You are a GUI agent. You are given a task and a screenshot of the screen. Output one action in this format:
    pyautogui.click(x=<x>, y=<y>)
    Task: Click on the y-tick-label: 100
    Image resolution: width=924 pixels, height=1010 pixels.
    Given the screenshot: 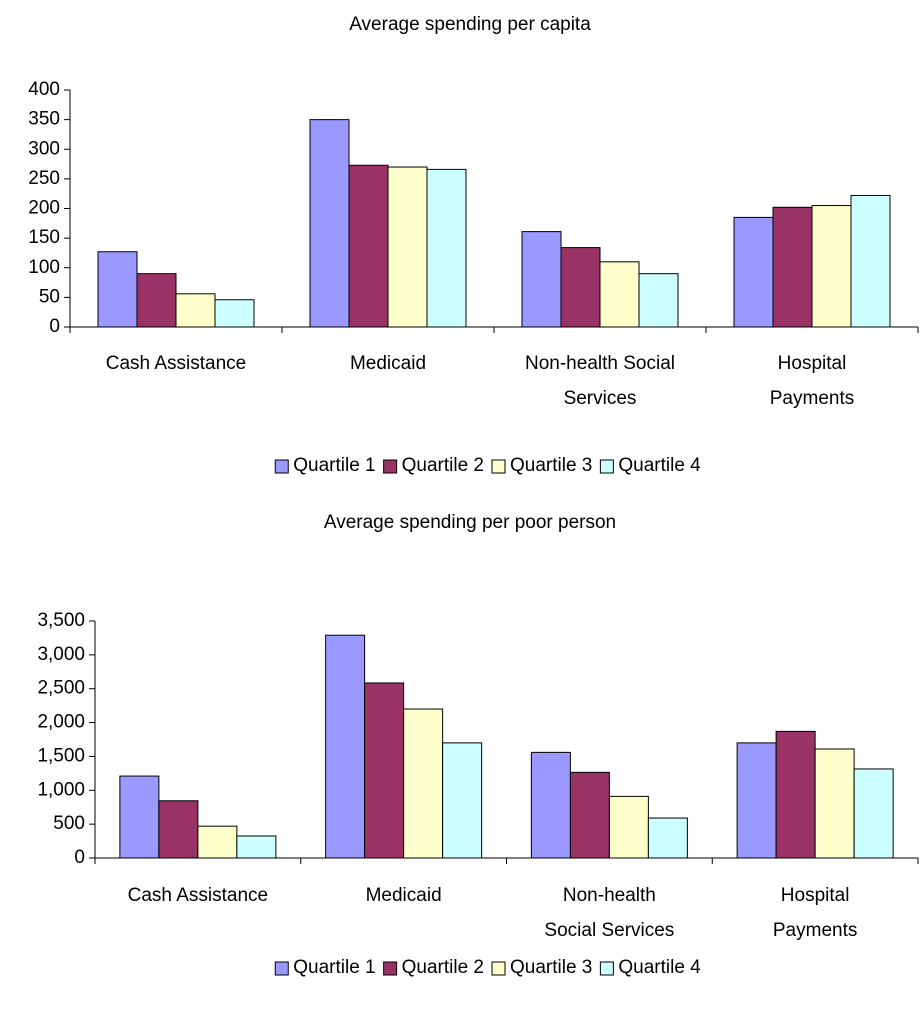 What is the action you would take?
    pyautogui.click(x=44, y=267)
    